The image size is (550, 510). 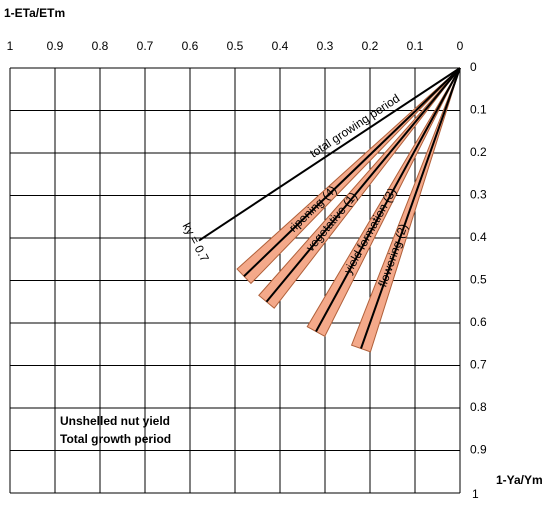 I want to click on y-tick-label: 0.1, so click(x=478, y=110).